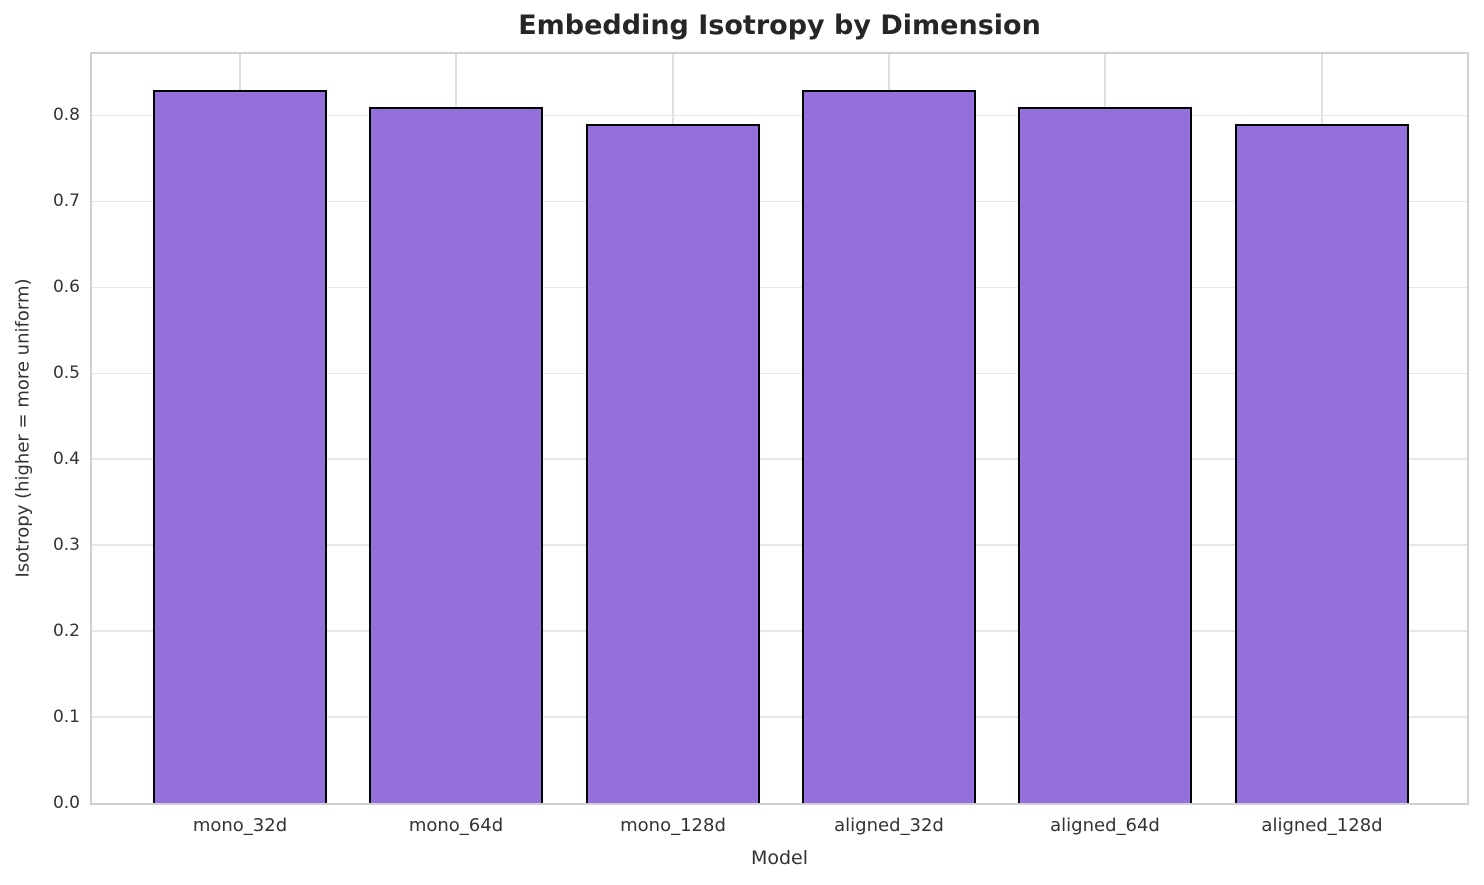 This screenshot has width=1484, height=885. Describe the element at coordinates (456, 825) in the screenshot. I see `x-tick-label: mono_64d` at that location.